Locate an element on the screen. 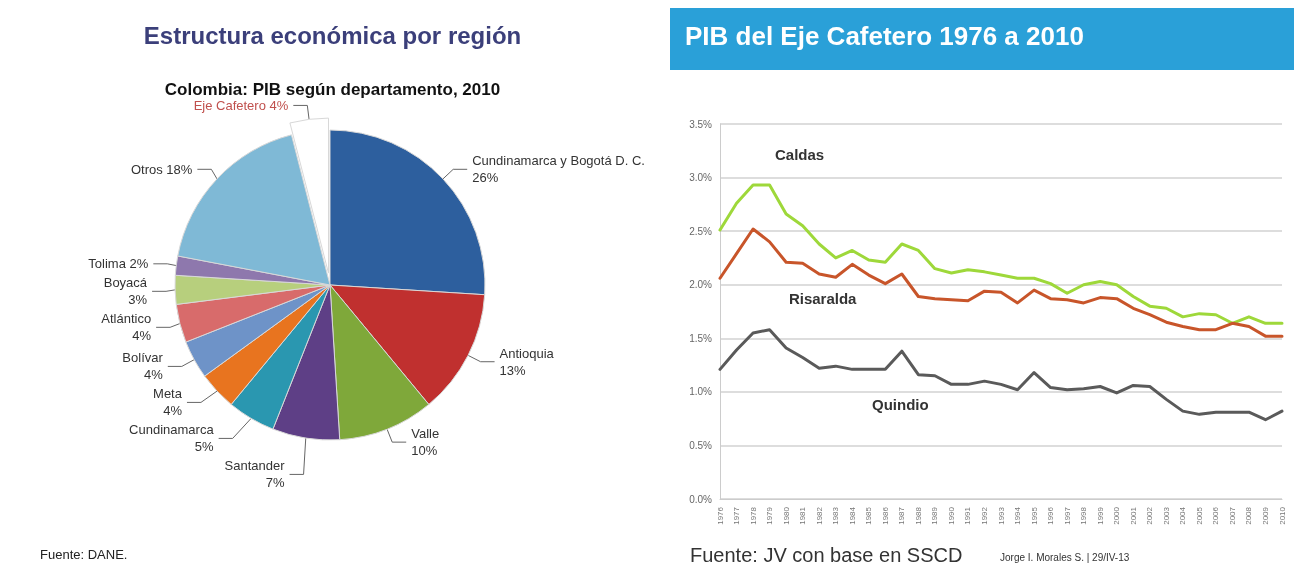 This screenshot has height=579, width=1294. slice-label: Otros 18% is located at coordinates (161, 169).